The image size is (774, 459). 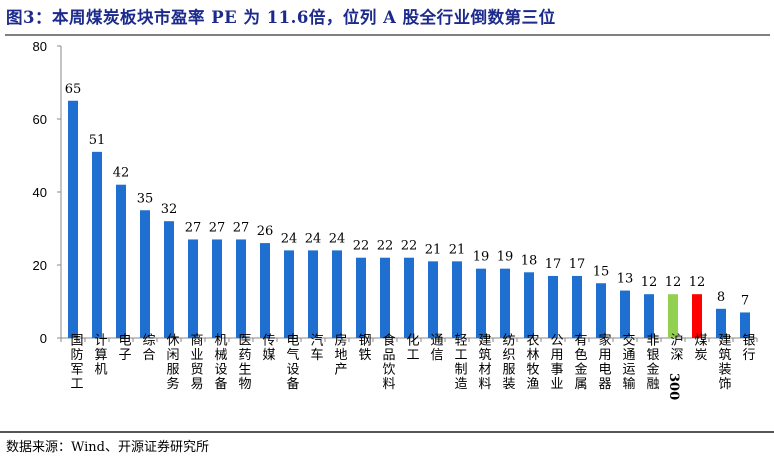 What do you see at coordinates (529, 260) in the screenshot?
I see `data-label: 18` at bounding box center [529, 260].